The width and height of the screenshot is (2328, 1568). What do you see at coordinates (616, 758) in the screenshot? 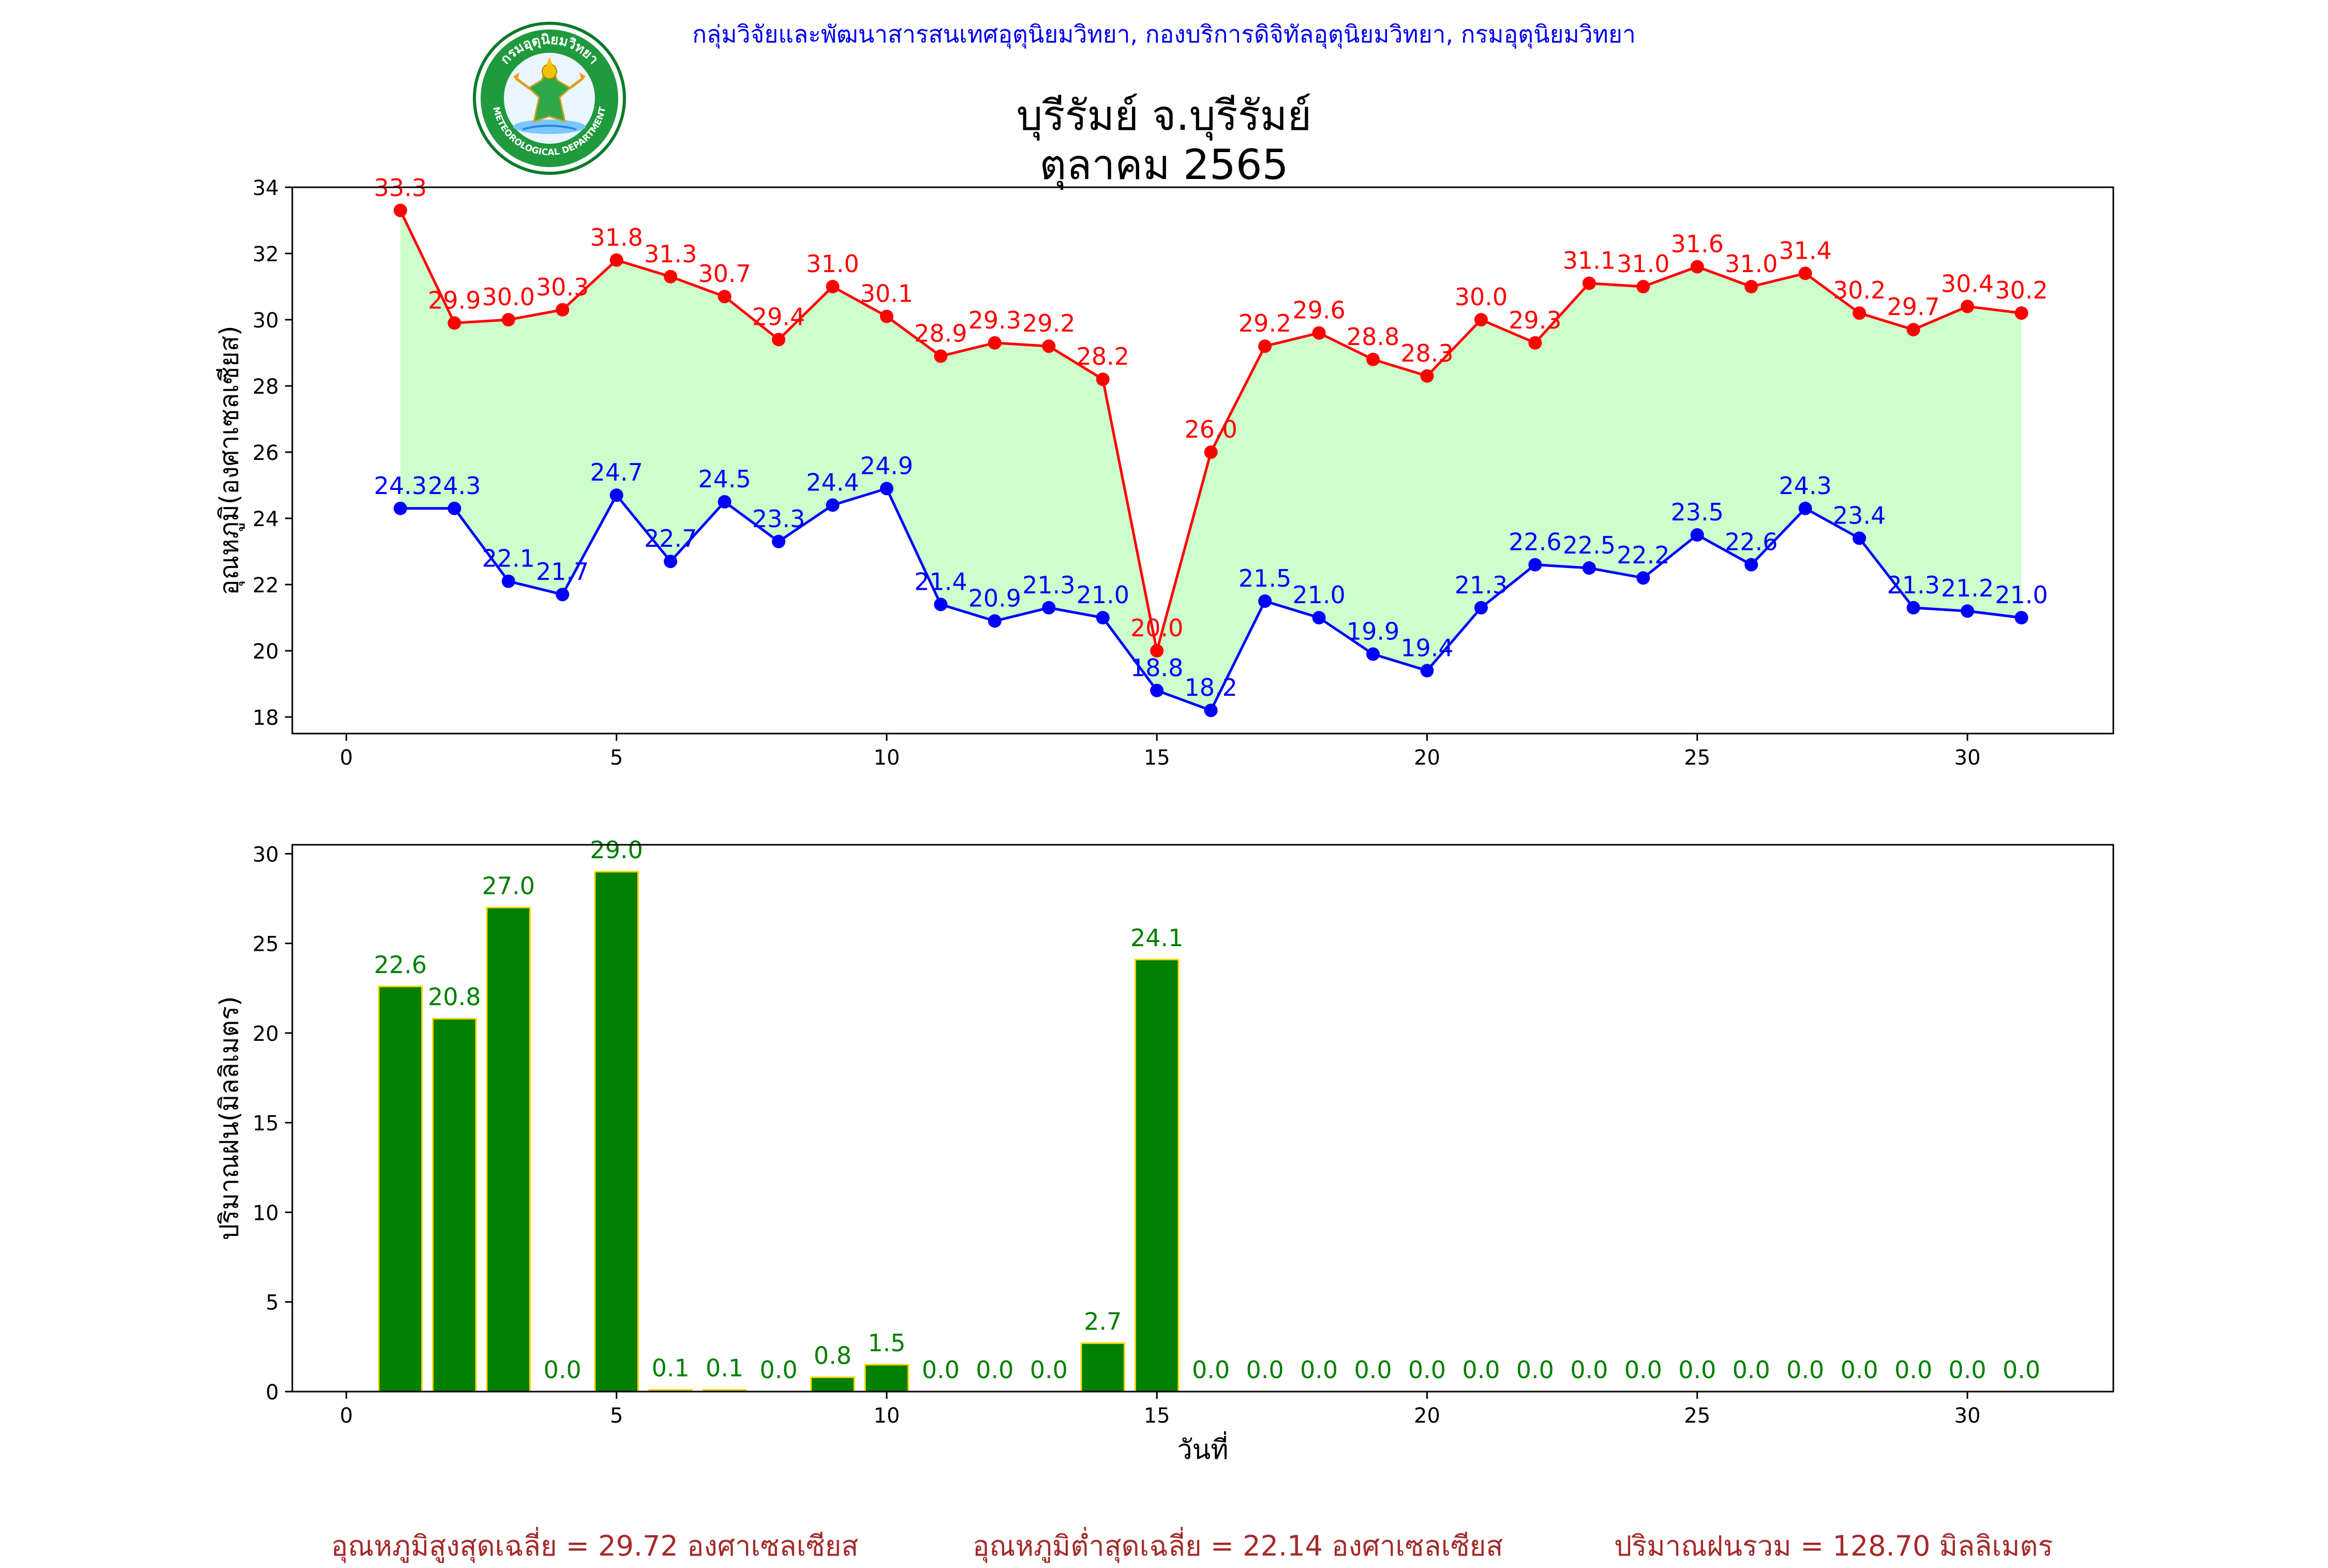
I see `temperature-x-tick-label: 5` at bounding box center [616, 758].